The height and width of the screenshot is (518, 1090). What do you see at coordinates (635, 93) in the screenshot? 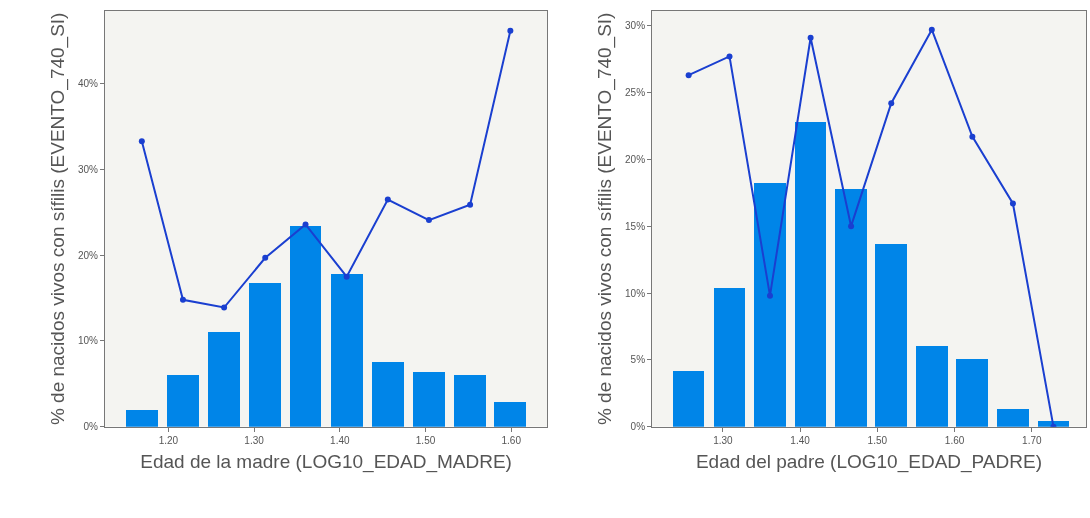
I see `y-tick-label: 25%` at bounding box center [635, 93].